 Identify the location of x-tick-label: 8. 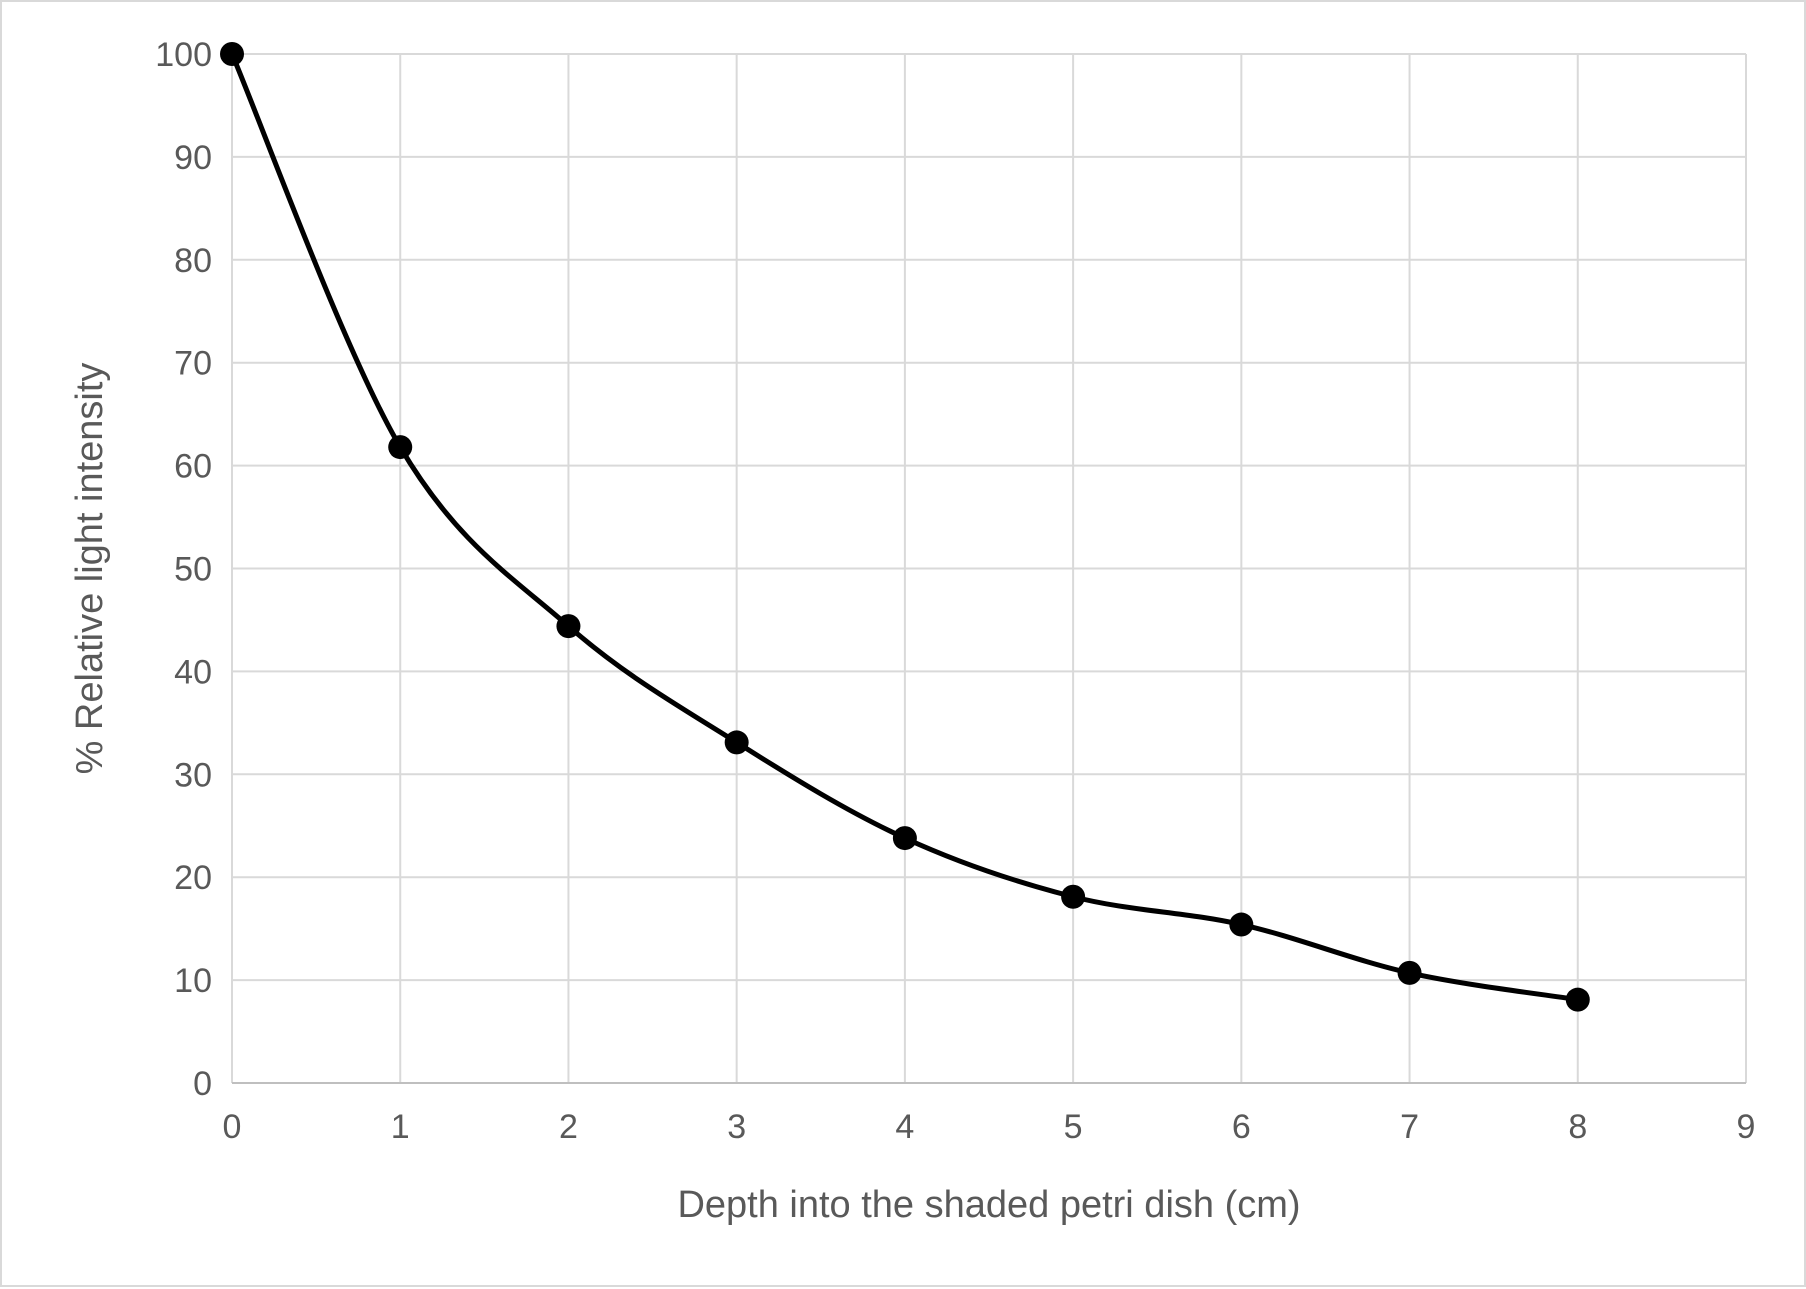
(1577, 1127).